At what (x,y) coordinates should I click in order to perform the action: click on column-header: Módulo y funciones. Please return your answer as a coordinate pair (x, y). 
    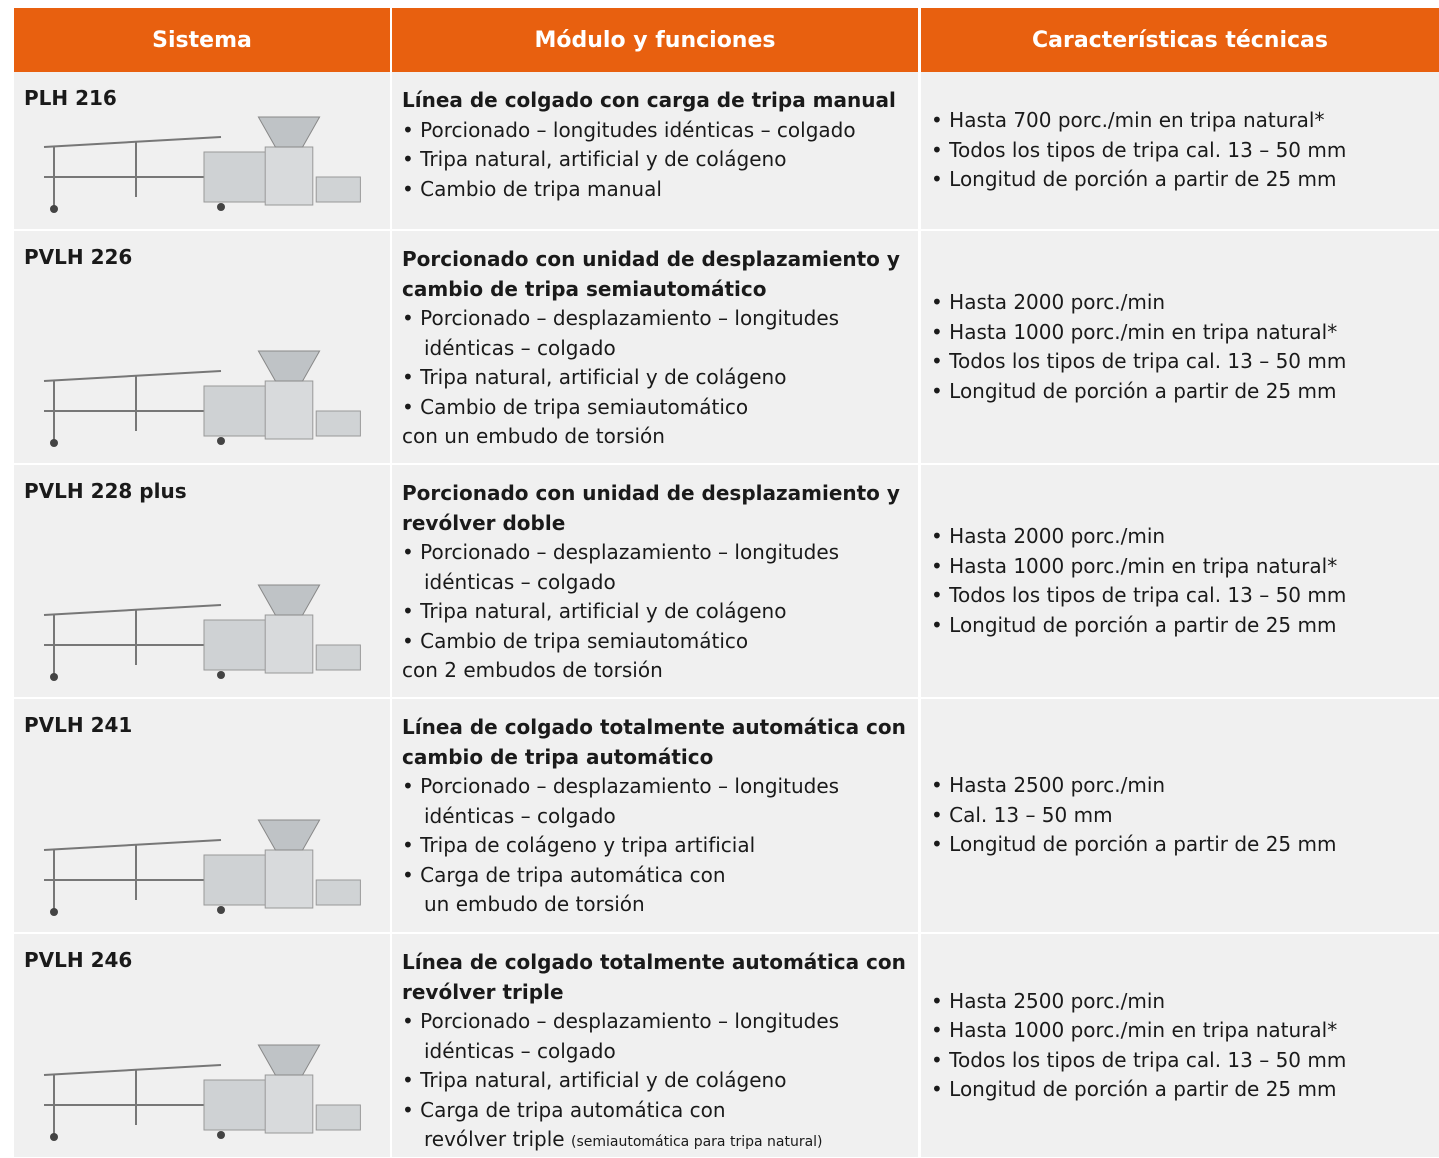
    Looking at the image, I should click on (655, 40).